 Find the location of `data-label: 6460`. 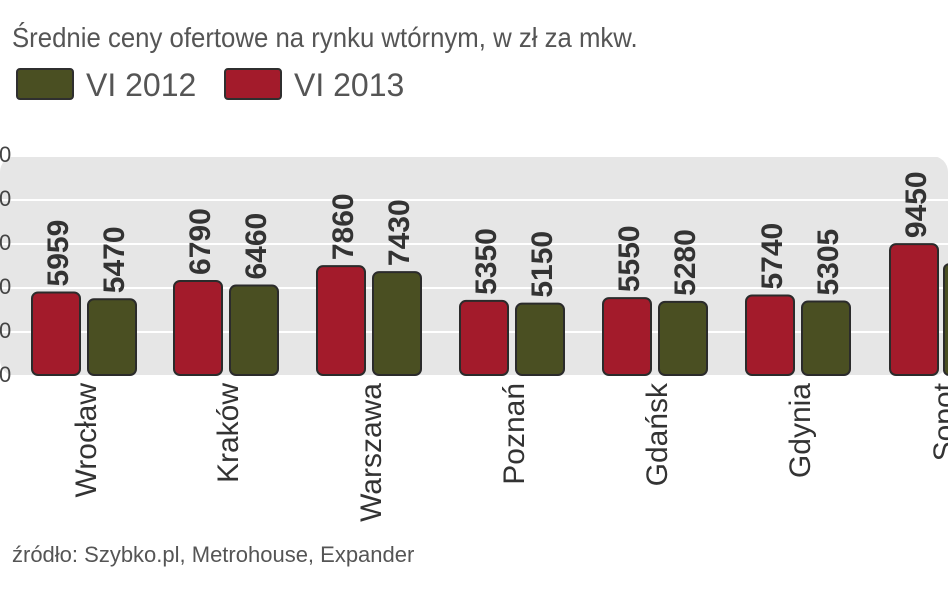

data-label: 6460 is located at coordinates (256, 246).